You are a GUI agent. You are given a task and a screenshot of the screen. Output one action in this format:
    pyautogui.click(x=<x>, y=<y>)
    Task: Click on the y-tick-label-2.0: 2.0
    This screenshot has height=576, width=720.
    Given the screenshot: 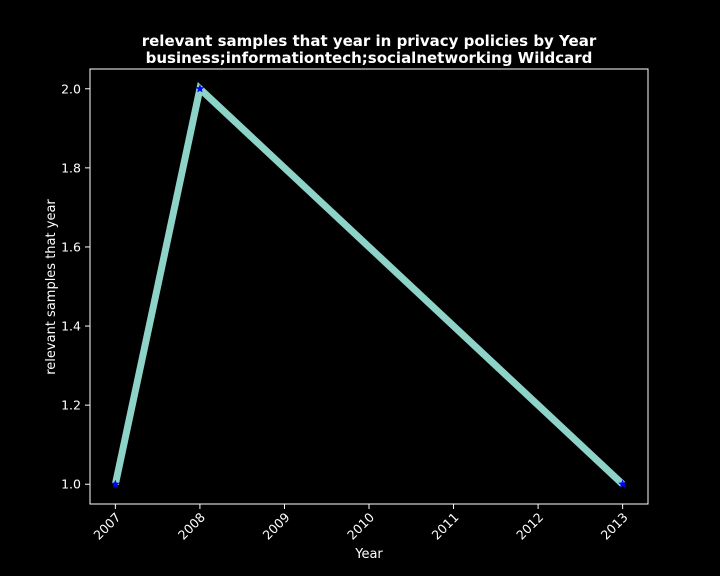 What is the action you would take?
    pyautogui.click(x=71, y=88)
    